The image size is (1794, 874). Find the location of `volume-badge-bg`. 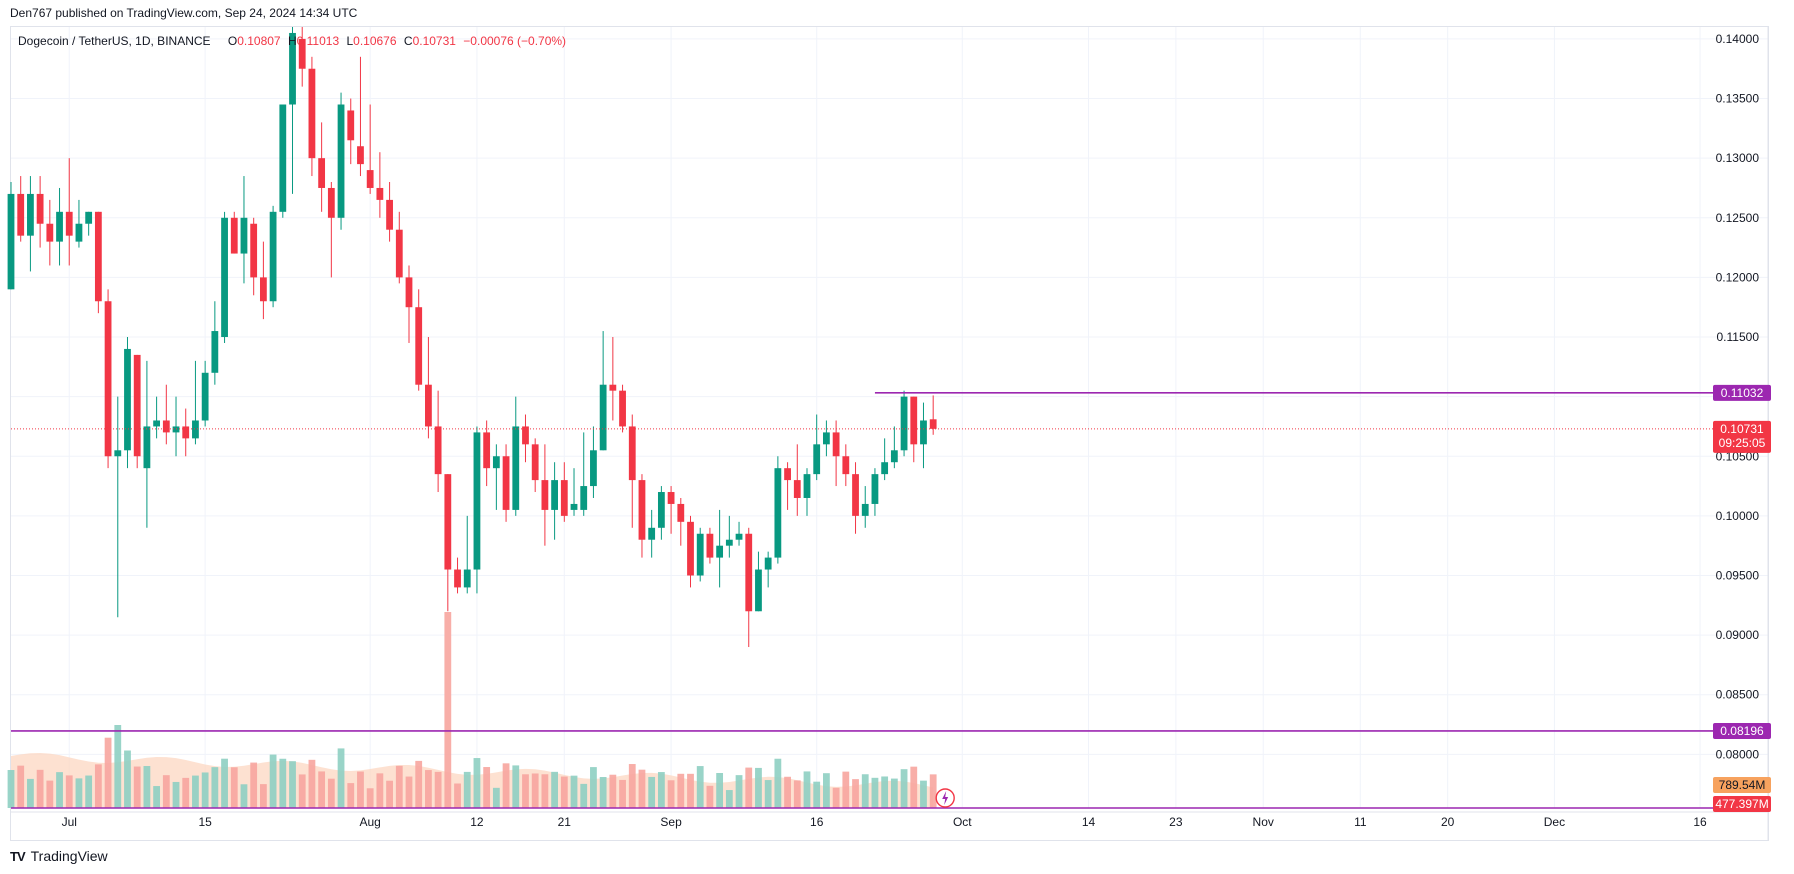

volume-badge-bg is located at coordinates (1742, 785).